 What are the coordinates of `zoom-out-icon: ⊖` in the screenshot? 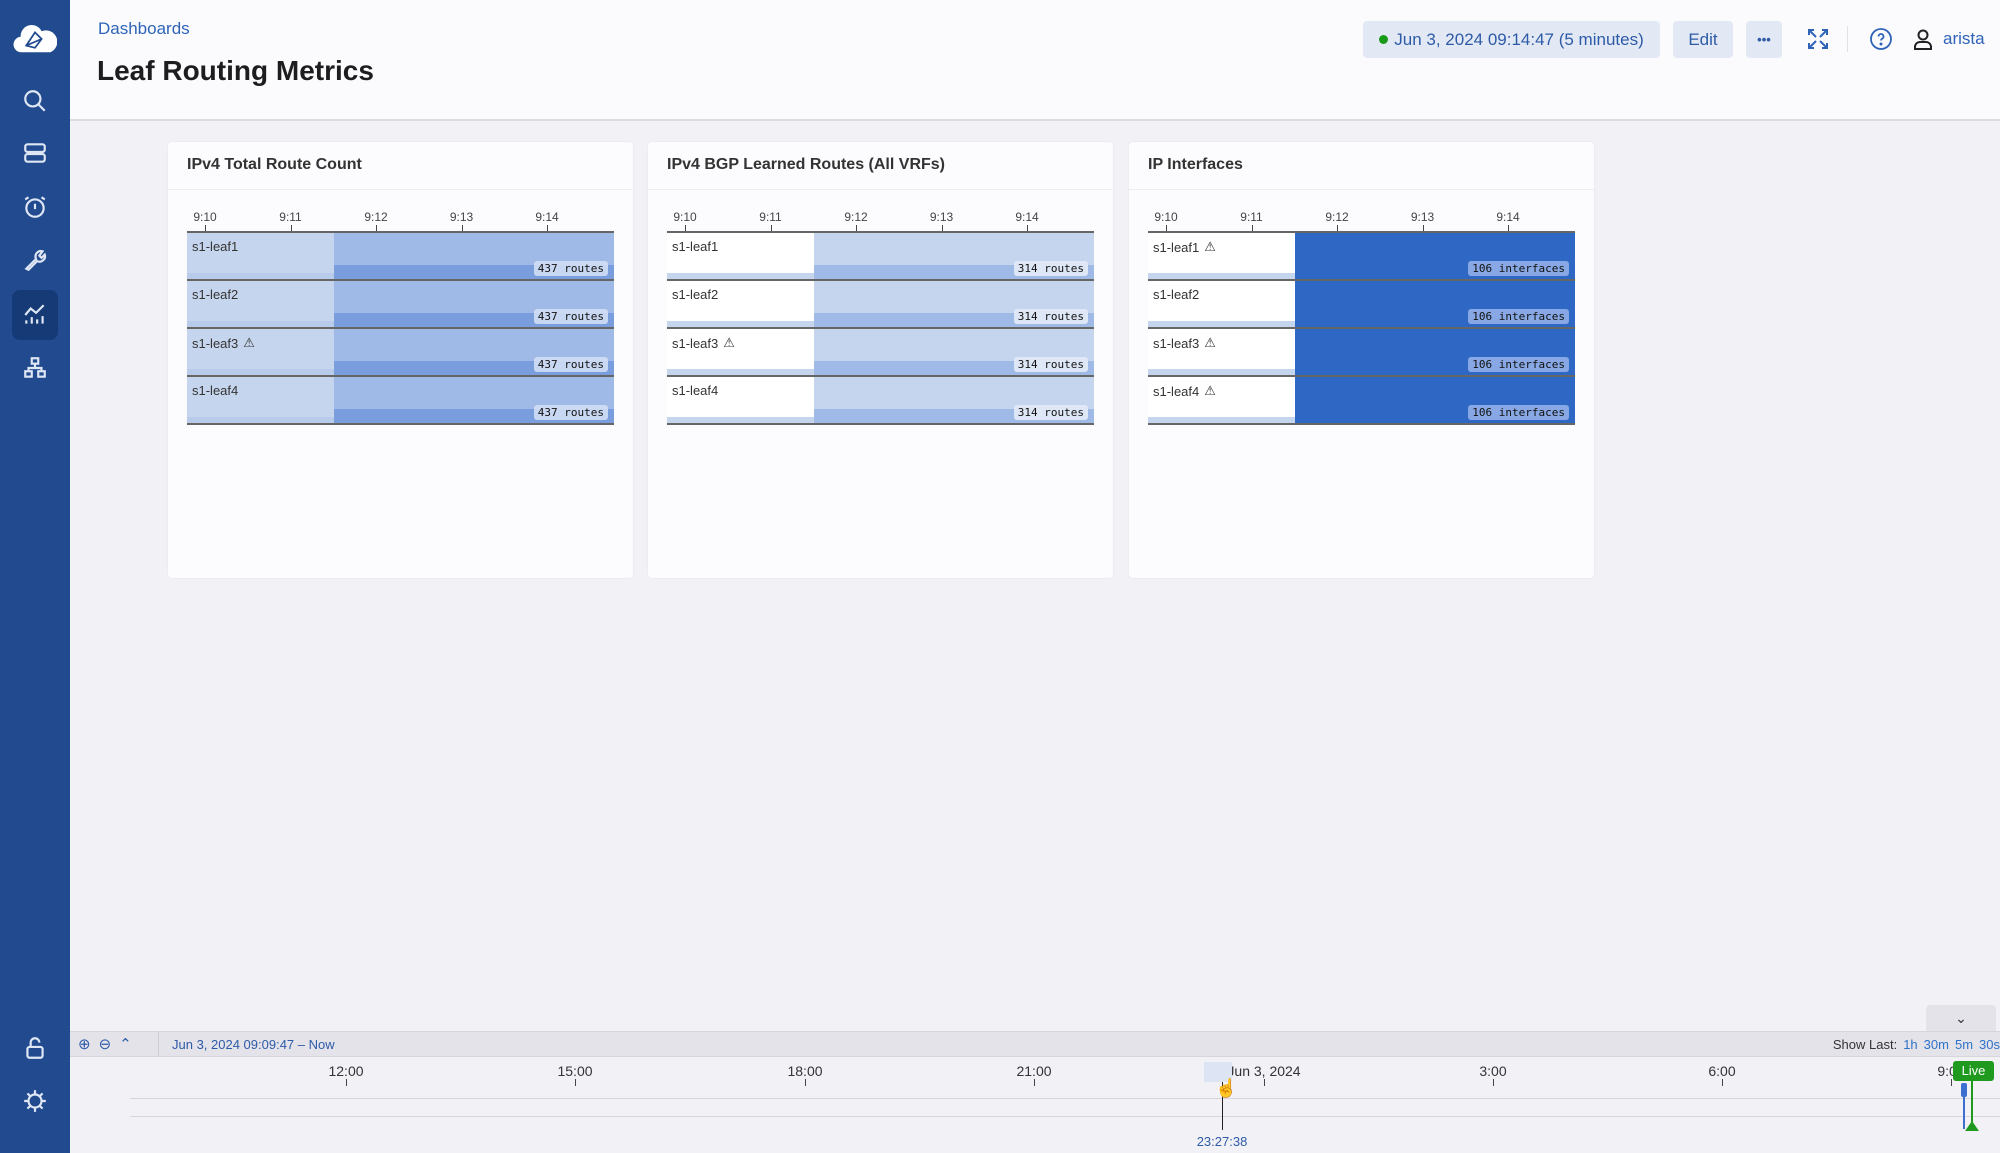 It's located at (105, 1044).